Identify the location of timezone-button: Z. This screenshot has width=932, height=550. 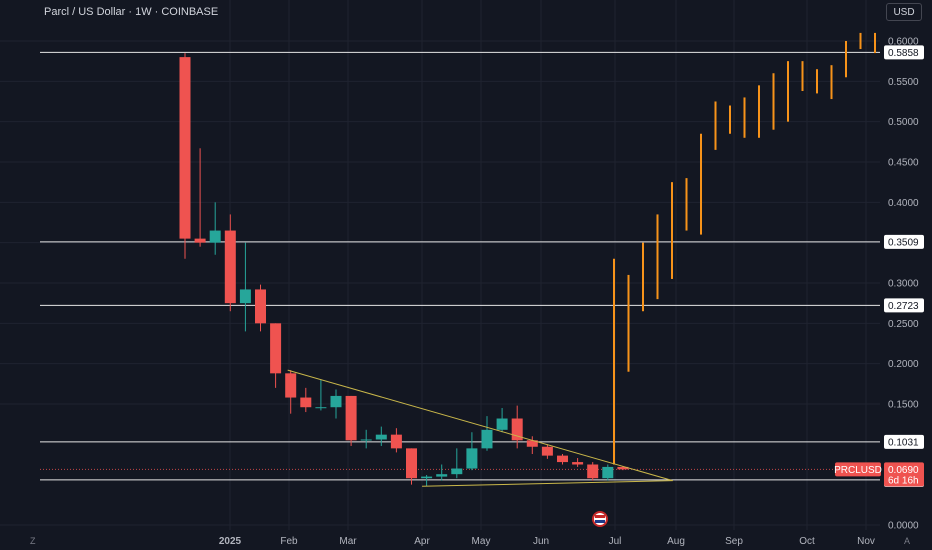
(33, 541).